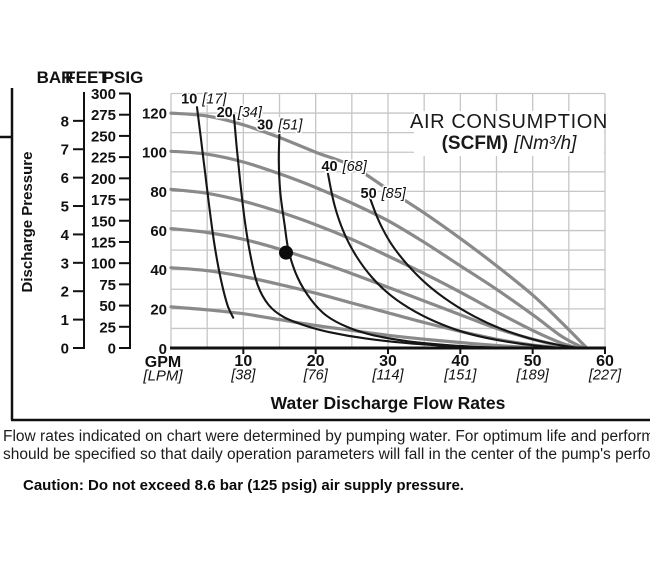 This screenshot has width=650, height=563. Describe the element at coordinates (103, 94) in the screenshot. I see `feet-tick-label: 300` at that location.